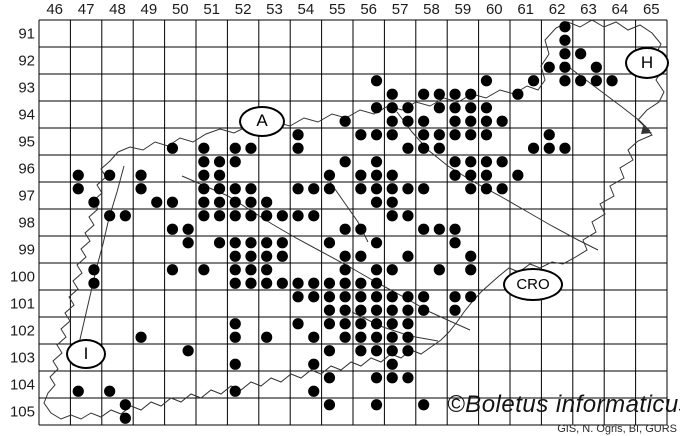  Describe the element at coordinates (26, 114) in the screenshot. I see `row-label-94: 94` at that location.